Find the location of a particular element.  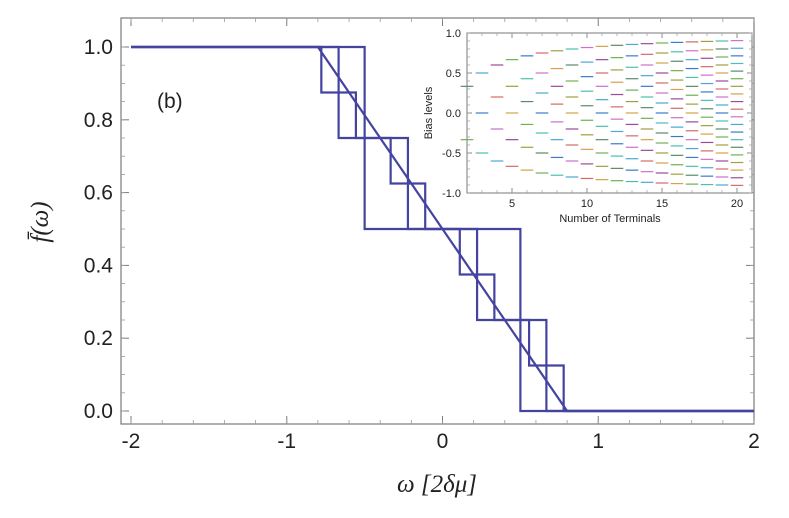

inset-x-axis-label: Number of Terminals is located at coordinates (610, 219).